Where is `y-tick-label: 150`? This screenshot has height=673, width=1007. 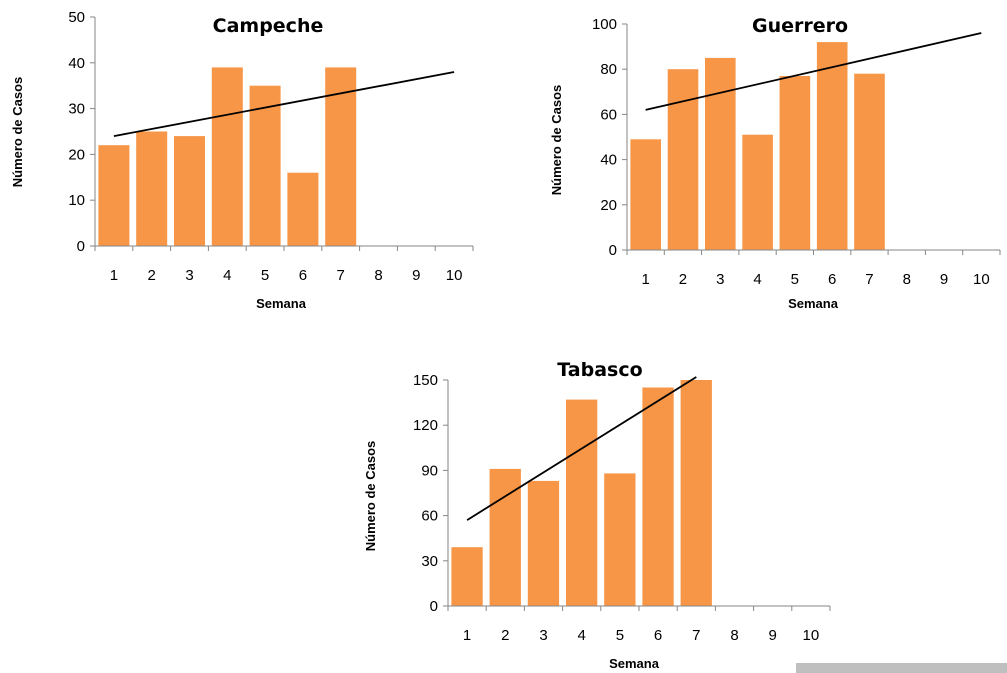
y-tick-label: 150 is located at coordinates (425, 380).